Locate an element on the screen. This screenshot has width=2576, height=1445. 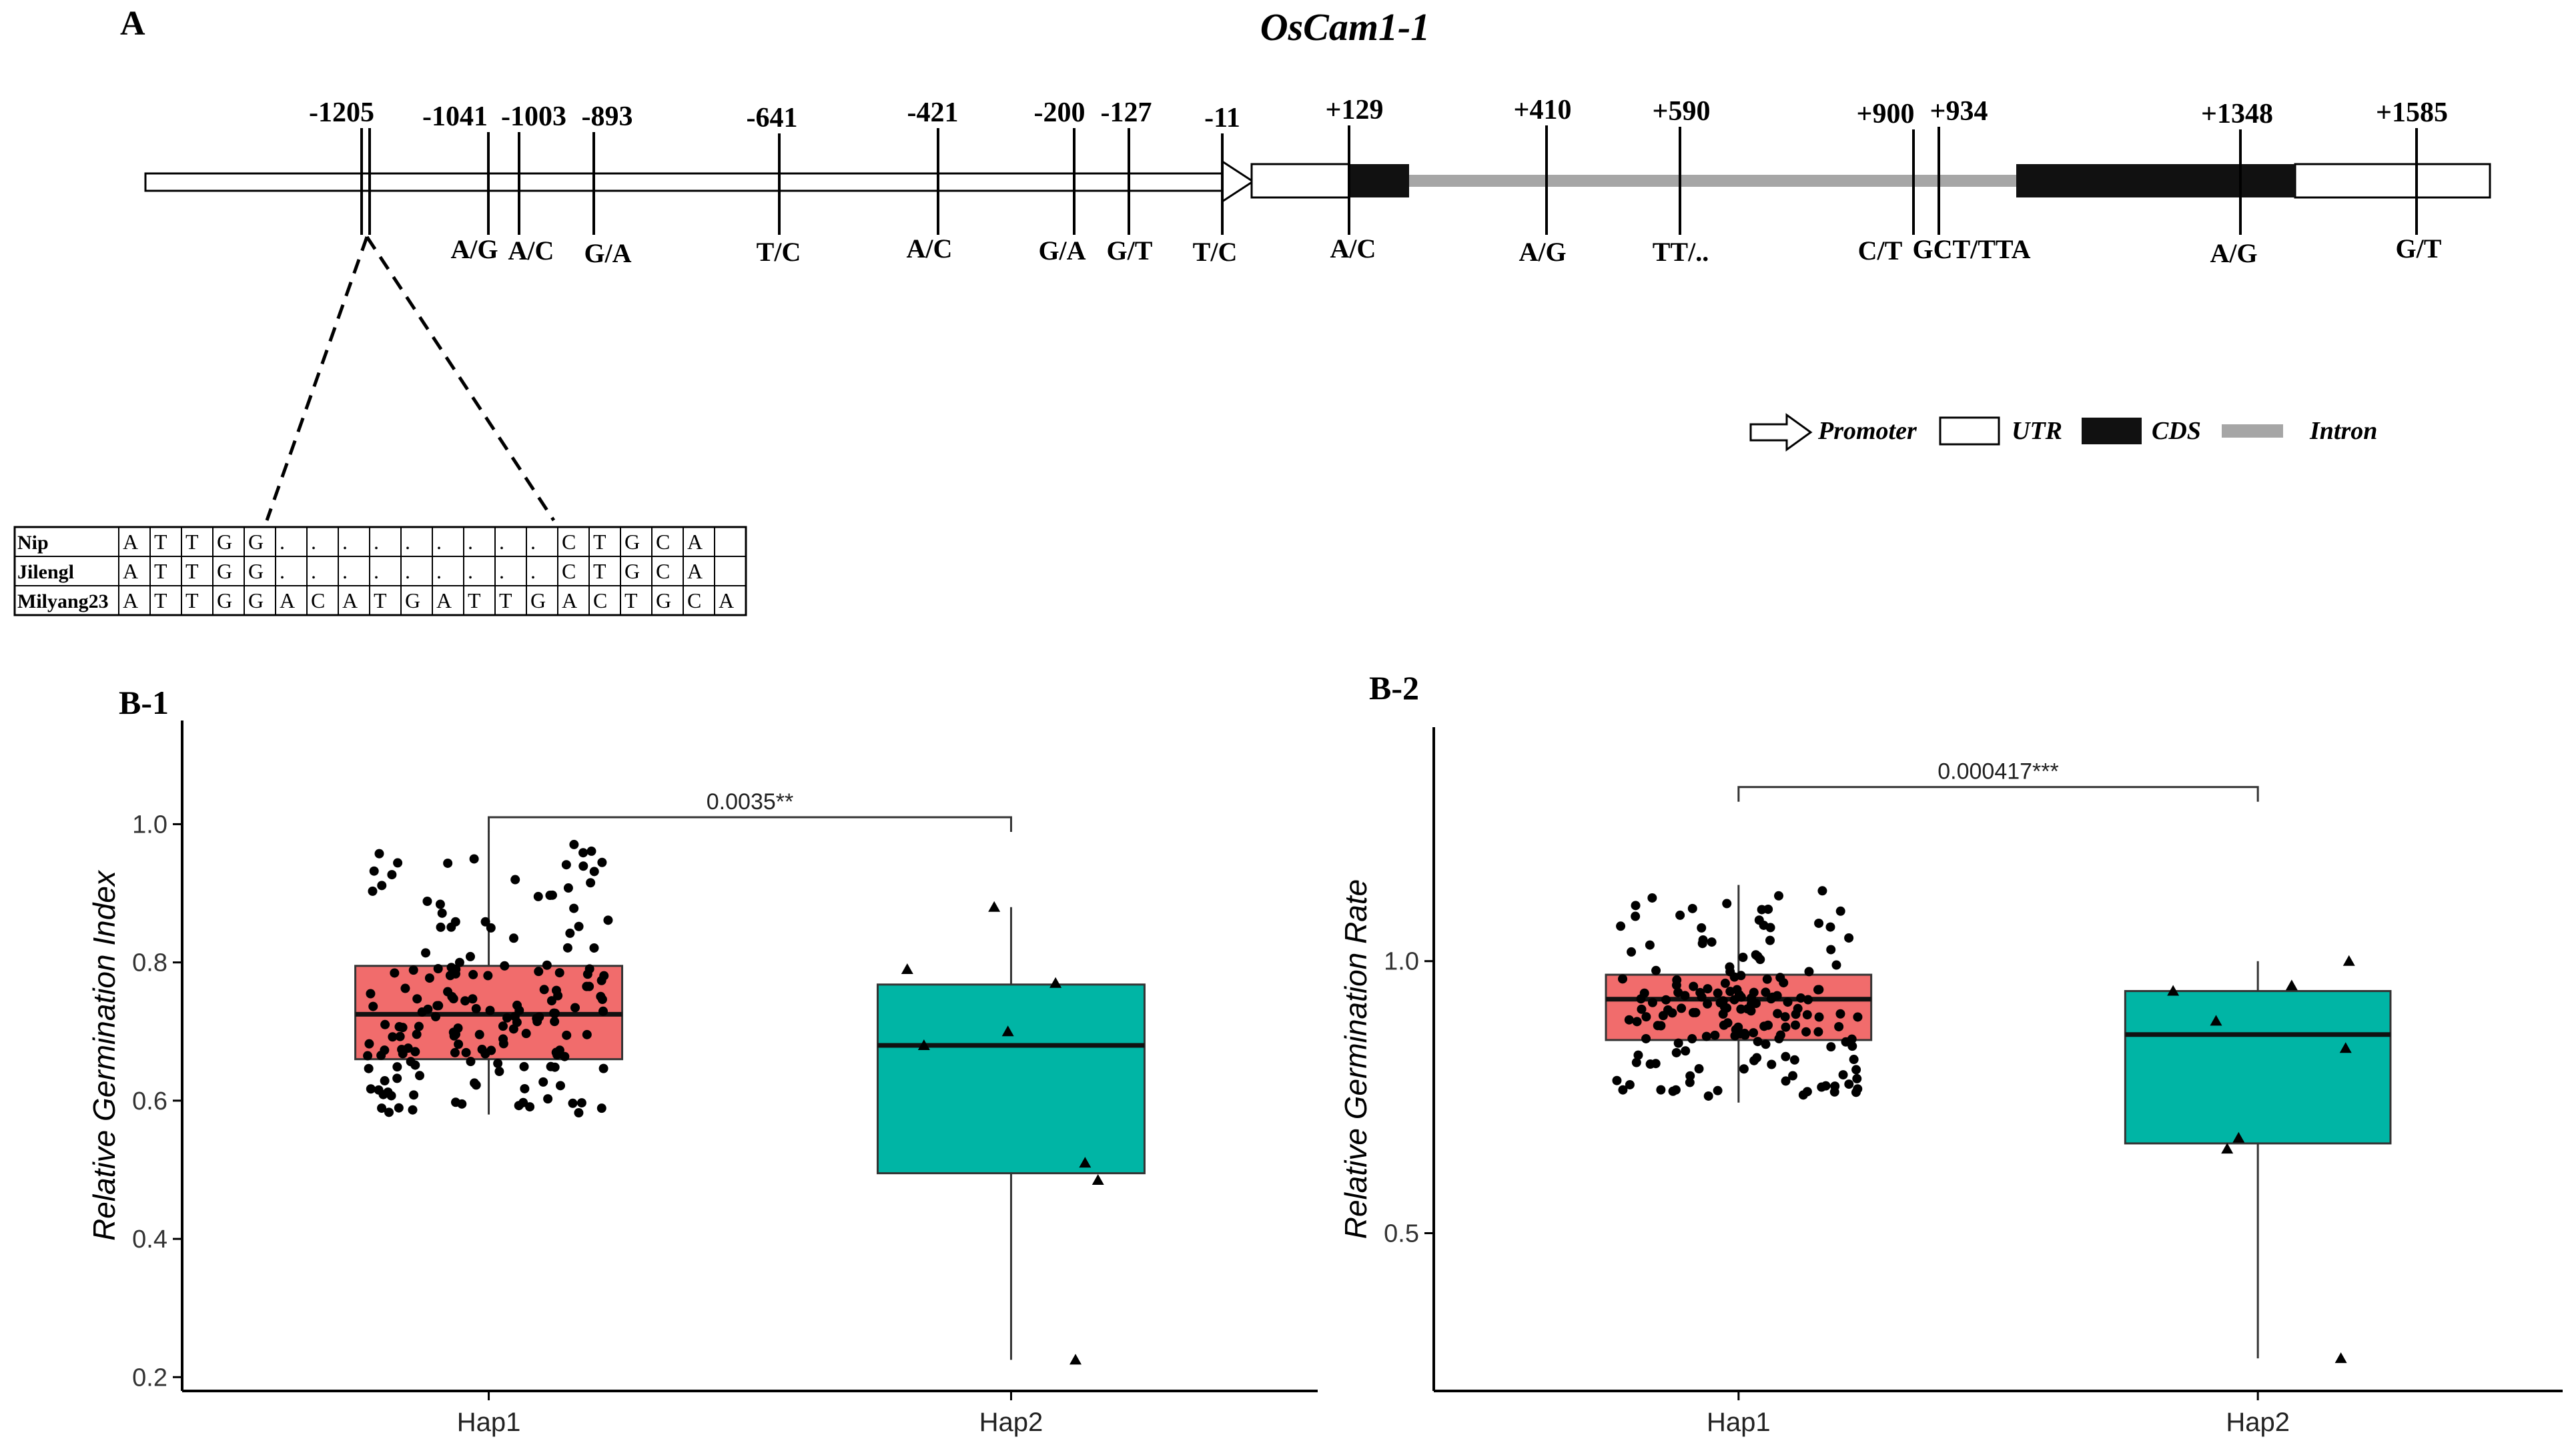
panel-a-label: A is located at coordinates (132, 24).